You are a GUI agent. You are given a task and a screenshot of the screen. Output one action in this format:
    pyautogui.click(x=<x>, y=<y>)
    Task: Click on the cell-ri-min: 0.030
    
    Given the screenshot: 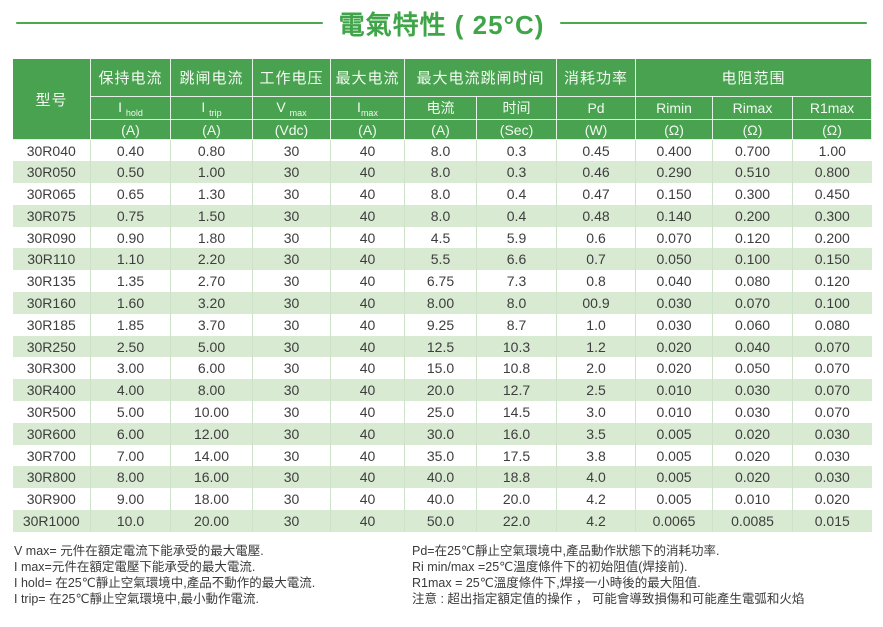 What is the action you would take?
    pyautogui.click(x=674, y=303)
    